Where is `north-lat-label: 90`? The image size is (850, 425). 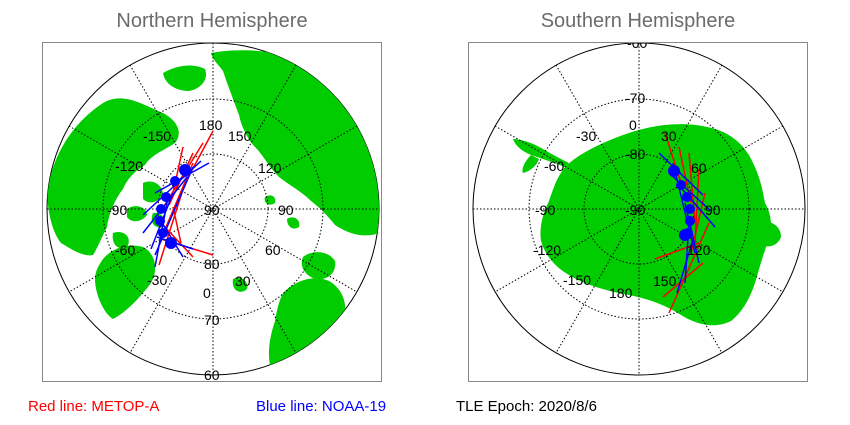 north-lat-label: 90 is located at coordinates (212, 210).